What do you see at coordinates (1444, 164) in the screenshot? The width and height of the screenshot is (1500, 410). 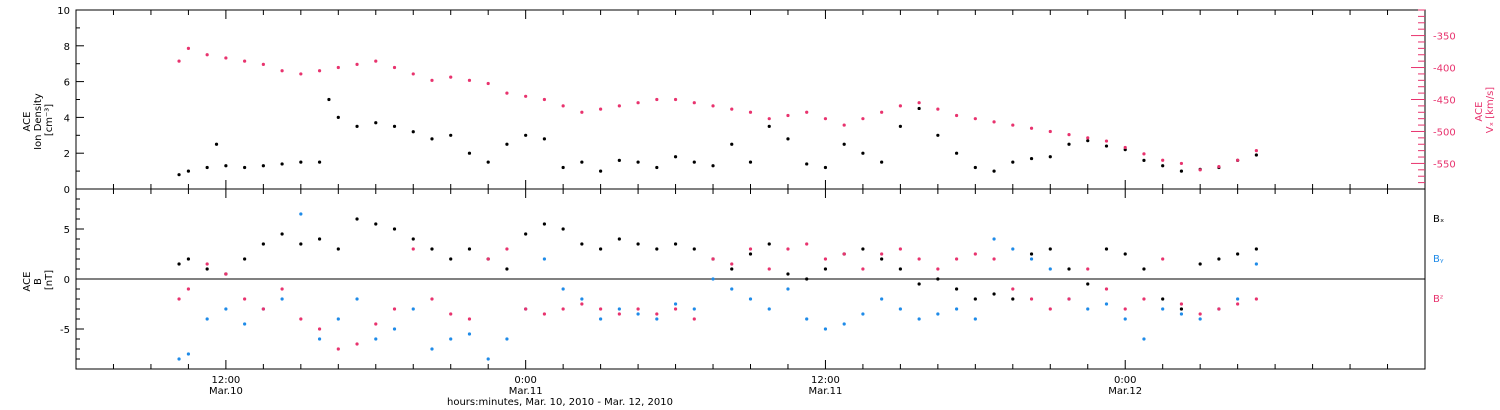 I see `velocity-y-tick-label: -550` at bounding box center [1444, 164].